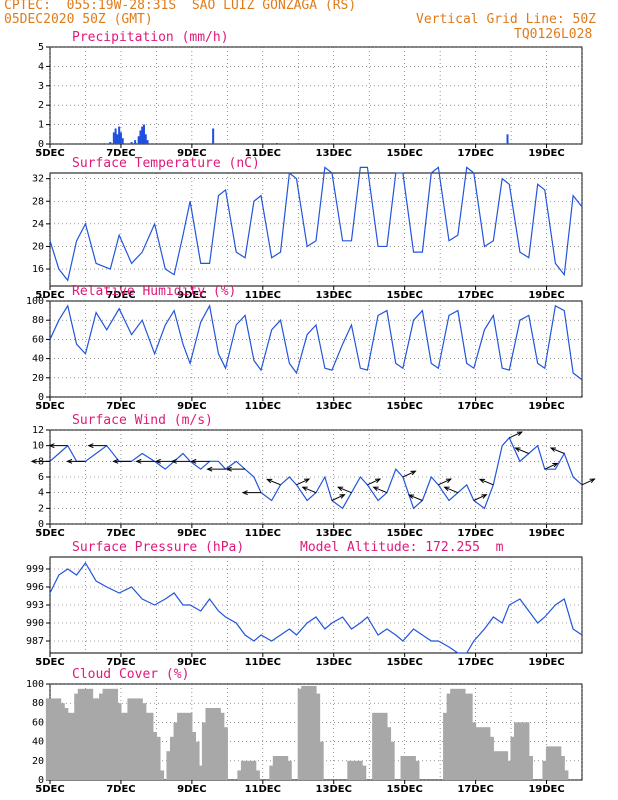 This screenshot has width=618, height=800. I want to click on panel-title: Relative Humidity (%), so click(154, 291).